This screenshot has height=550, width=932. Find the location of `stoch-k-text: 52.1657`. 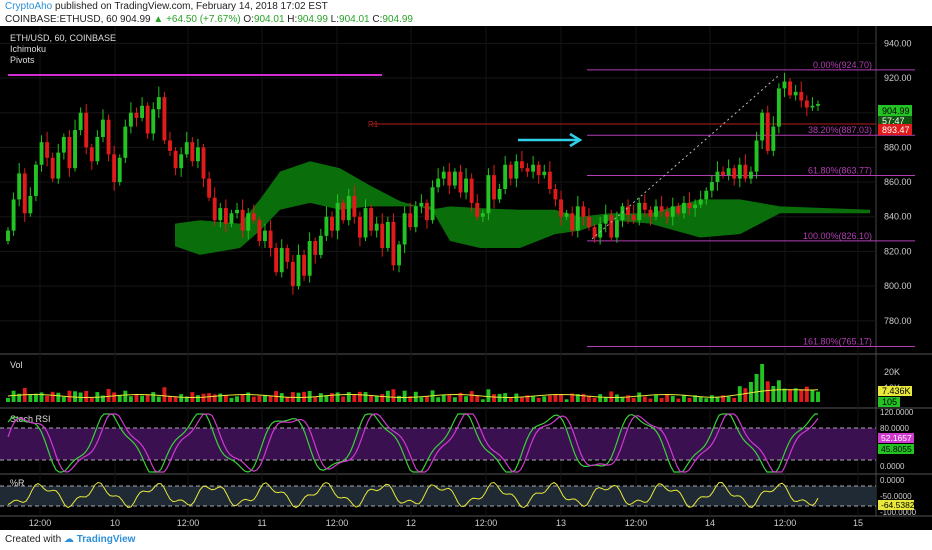

stoch-k-text: 52.1657 is located at coordinates (896, 438).